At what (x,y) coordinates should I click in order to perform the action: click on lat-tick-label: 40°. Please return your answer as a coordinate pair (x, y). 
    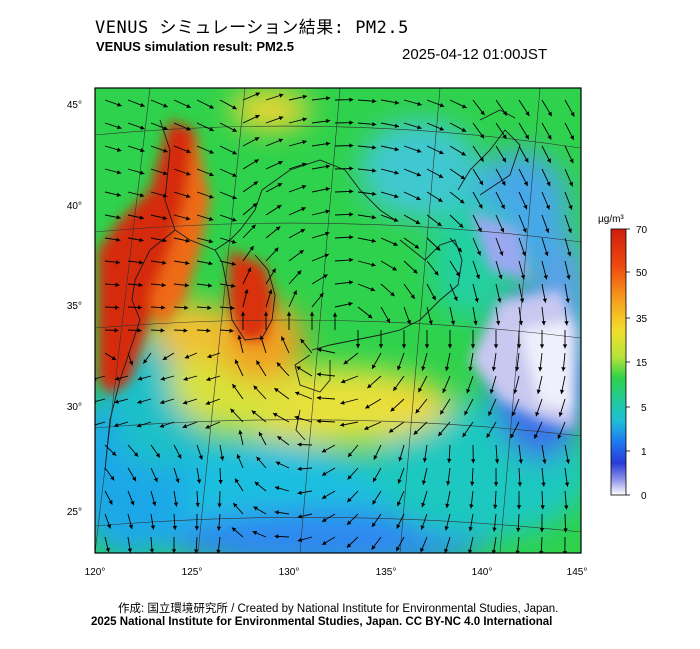
    Looking at the image, I should click on (74, 206).